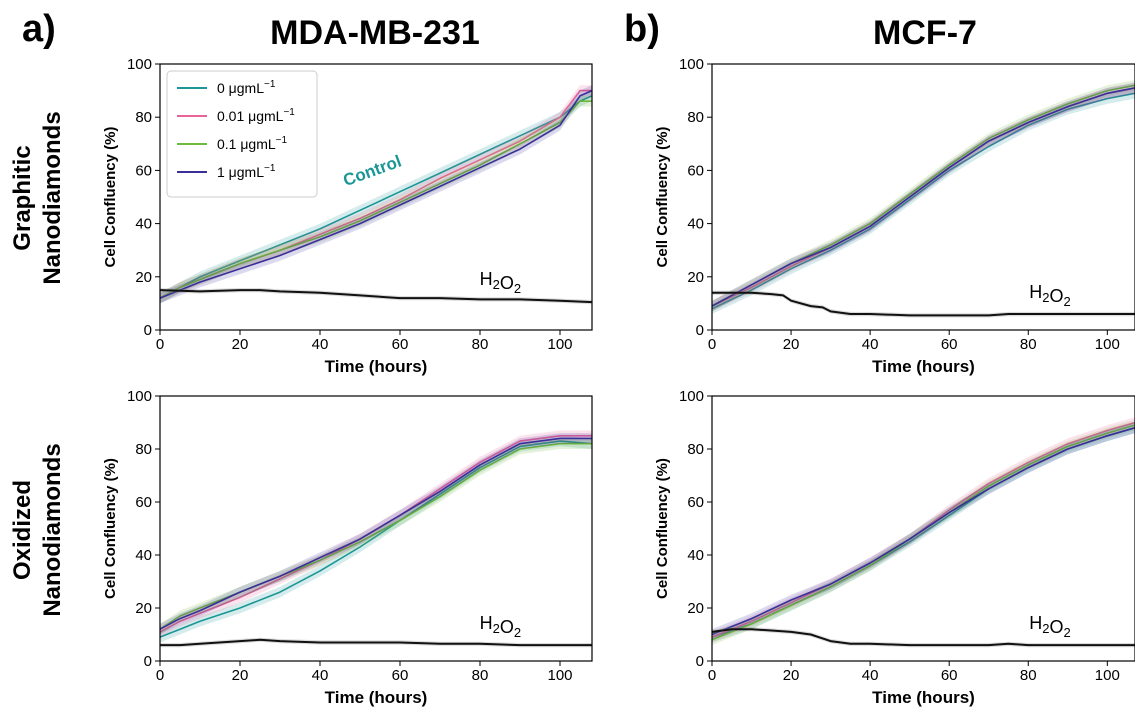 The height and width of the screenshot is (708, 1135). What do you see at coordinates (375, 33) in the screenshot?
I see `column-title-mda-mb-231: MDA-MB-231` at bounding box center [375, 33].